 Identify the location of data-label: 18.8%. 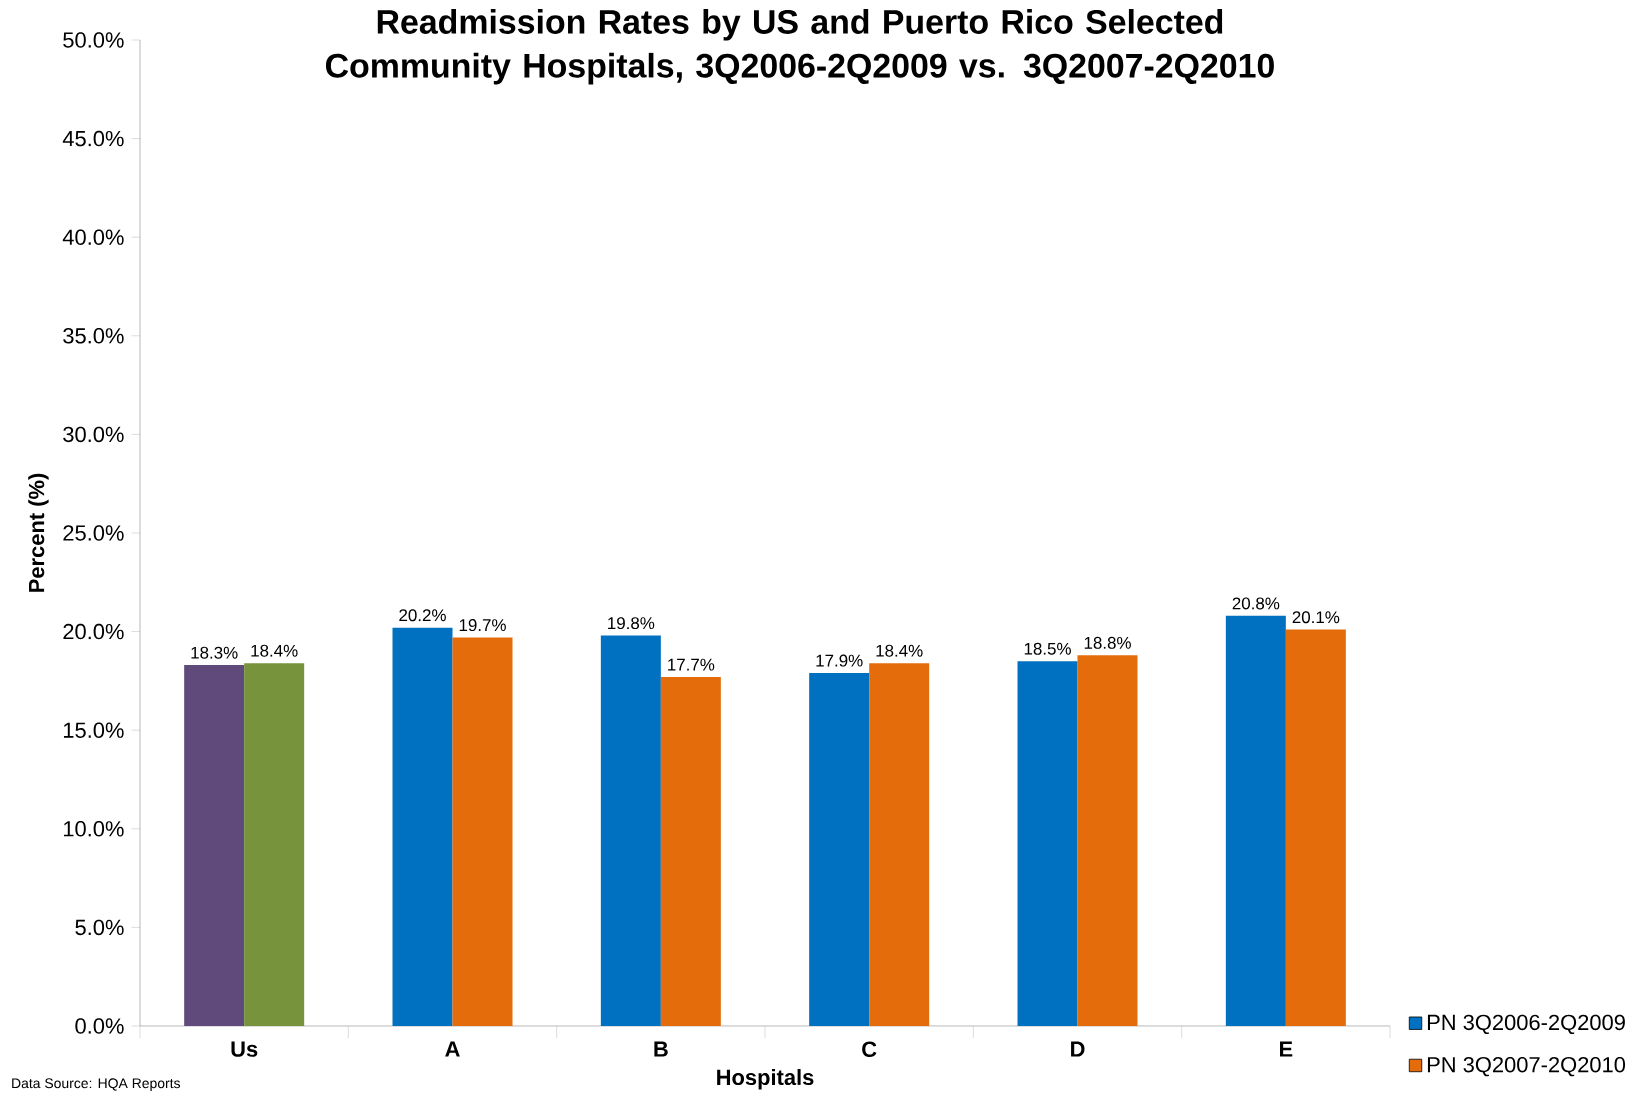
(1107, 642).